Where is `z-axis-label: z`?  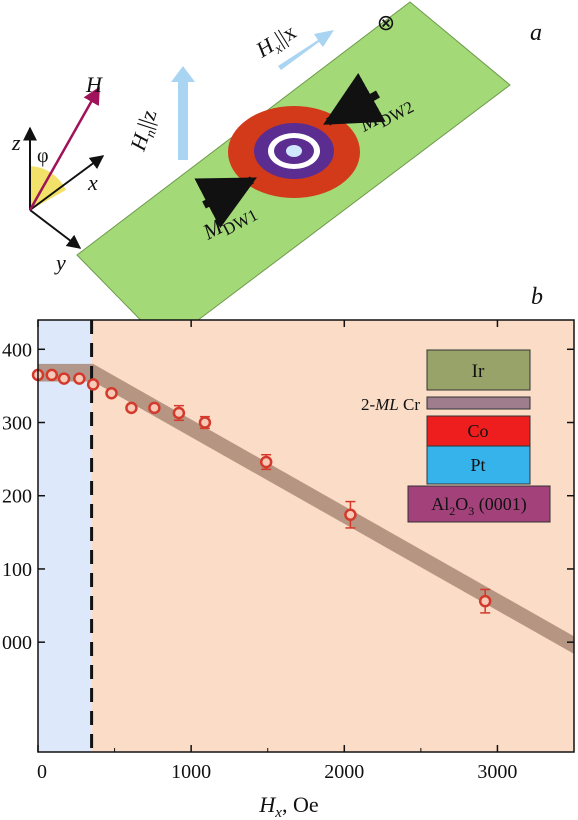
z-axis-label: z is located at coordinates (16, 142).